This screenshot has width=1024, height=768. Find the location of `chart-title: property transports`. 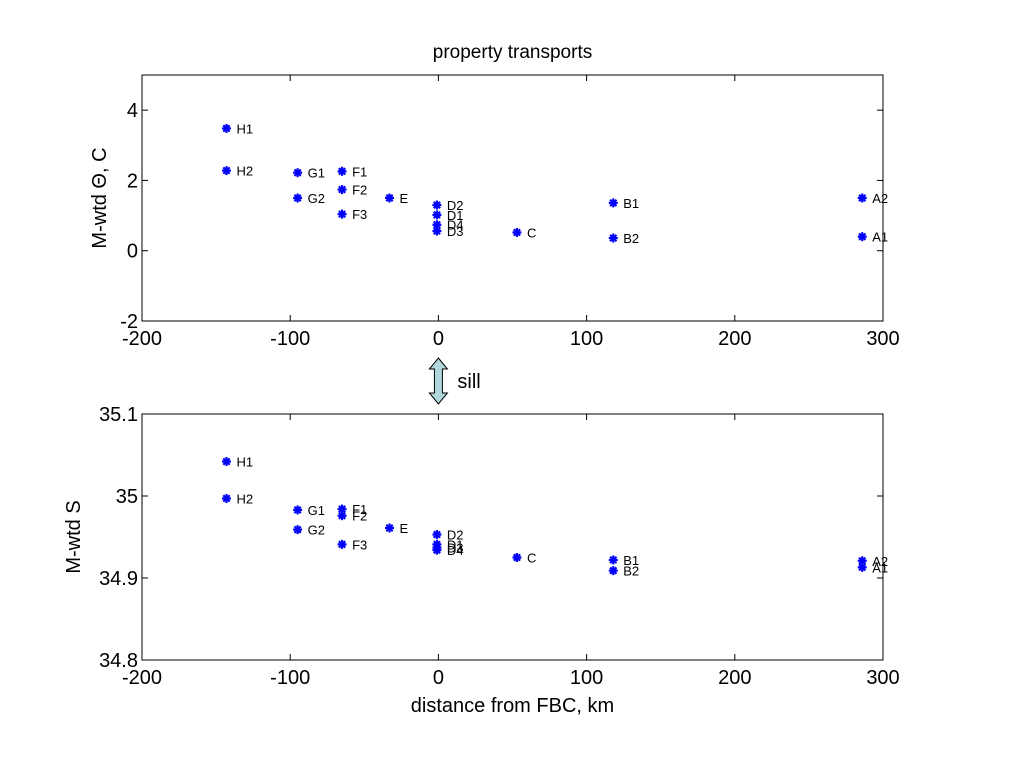

chart-title: property transports is located at coordinates (512, 52).